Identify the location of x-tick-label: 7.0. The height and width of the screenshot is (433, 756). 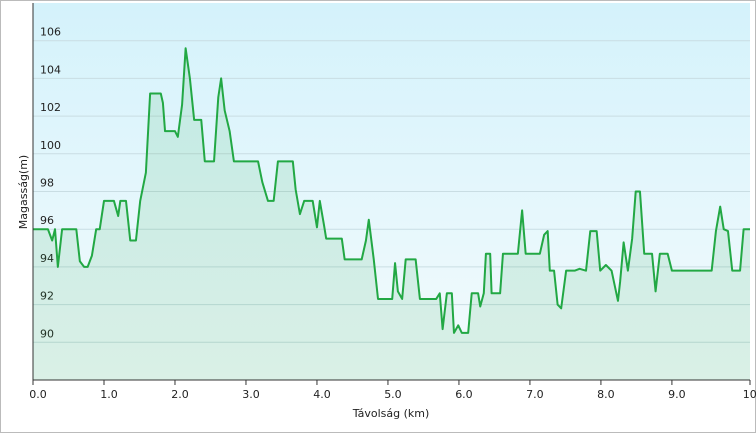
(535, 394).